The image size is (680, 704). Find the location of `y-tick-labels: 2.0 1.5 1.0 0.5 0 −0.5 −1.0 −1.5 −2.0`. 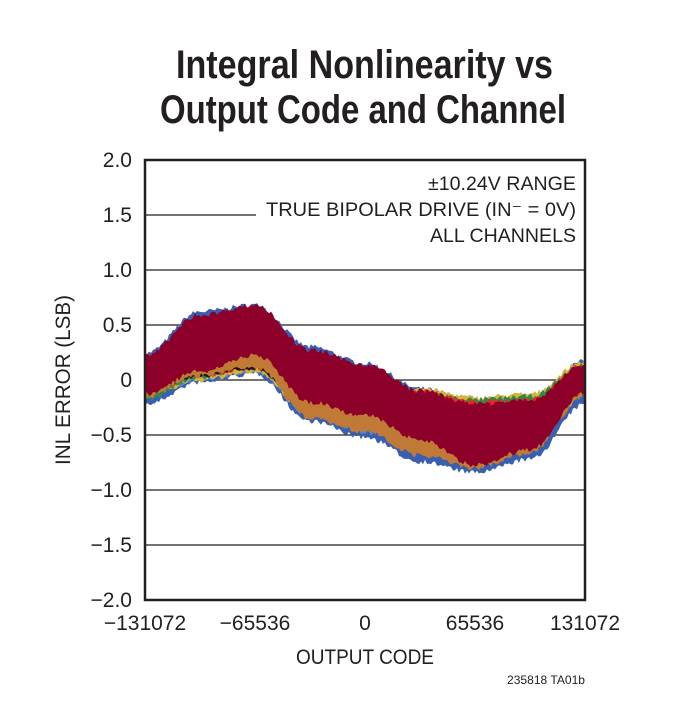

y-tick-labels: 2.0 1.5 1.0 0.5 0 −0.5 −1.0 −1.5 −2.0 is located at coordinates (111, 380).